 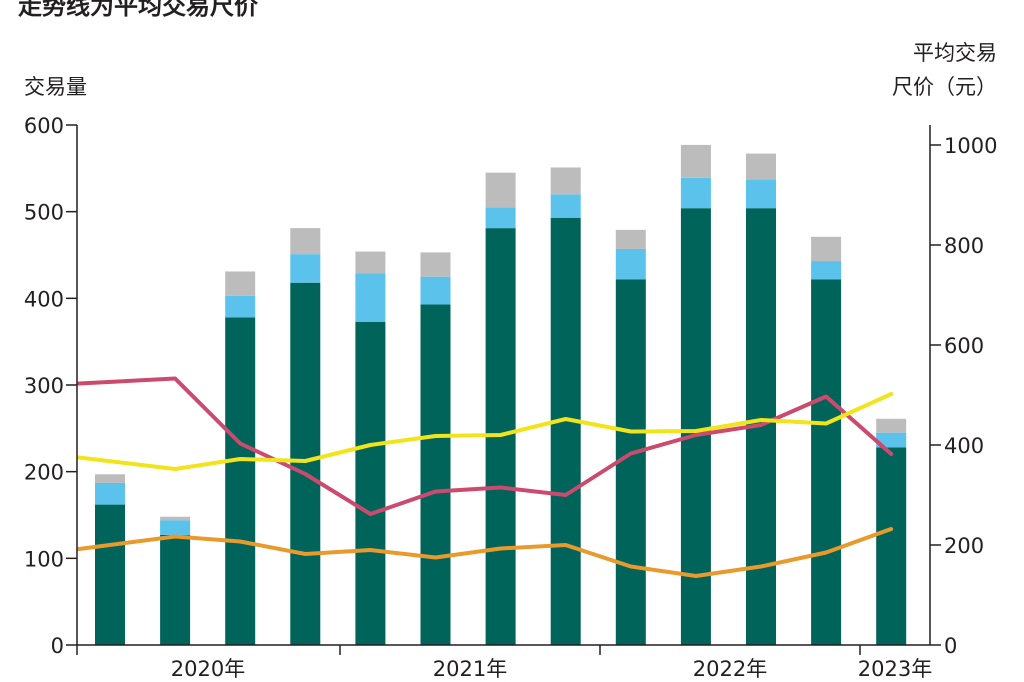 What do you see at coordinates (44, 213) in the screenshot?
I see `left-tick-label: 500` at bounding box center [44, 213].